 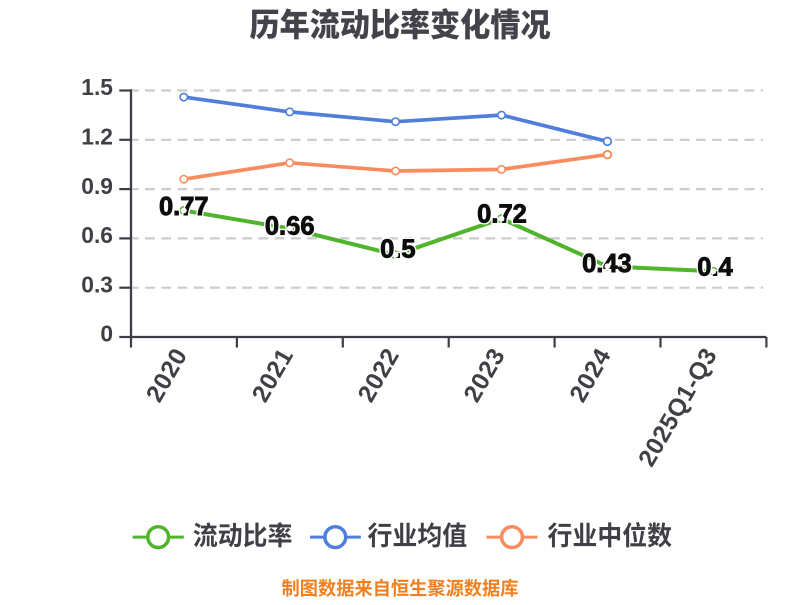 What do you see at coordinates (397, 250) in the screenshot?
I see `svg-text: 0.5` at bounding box center [397, 250].